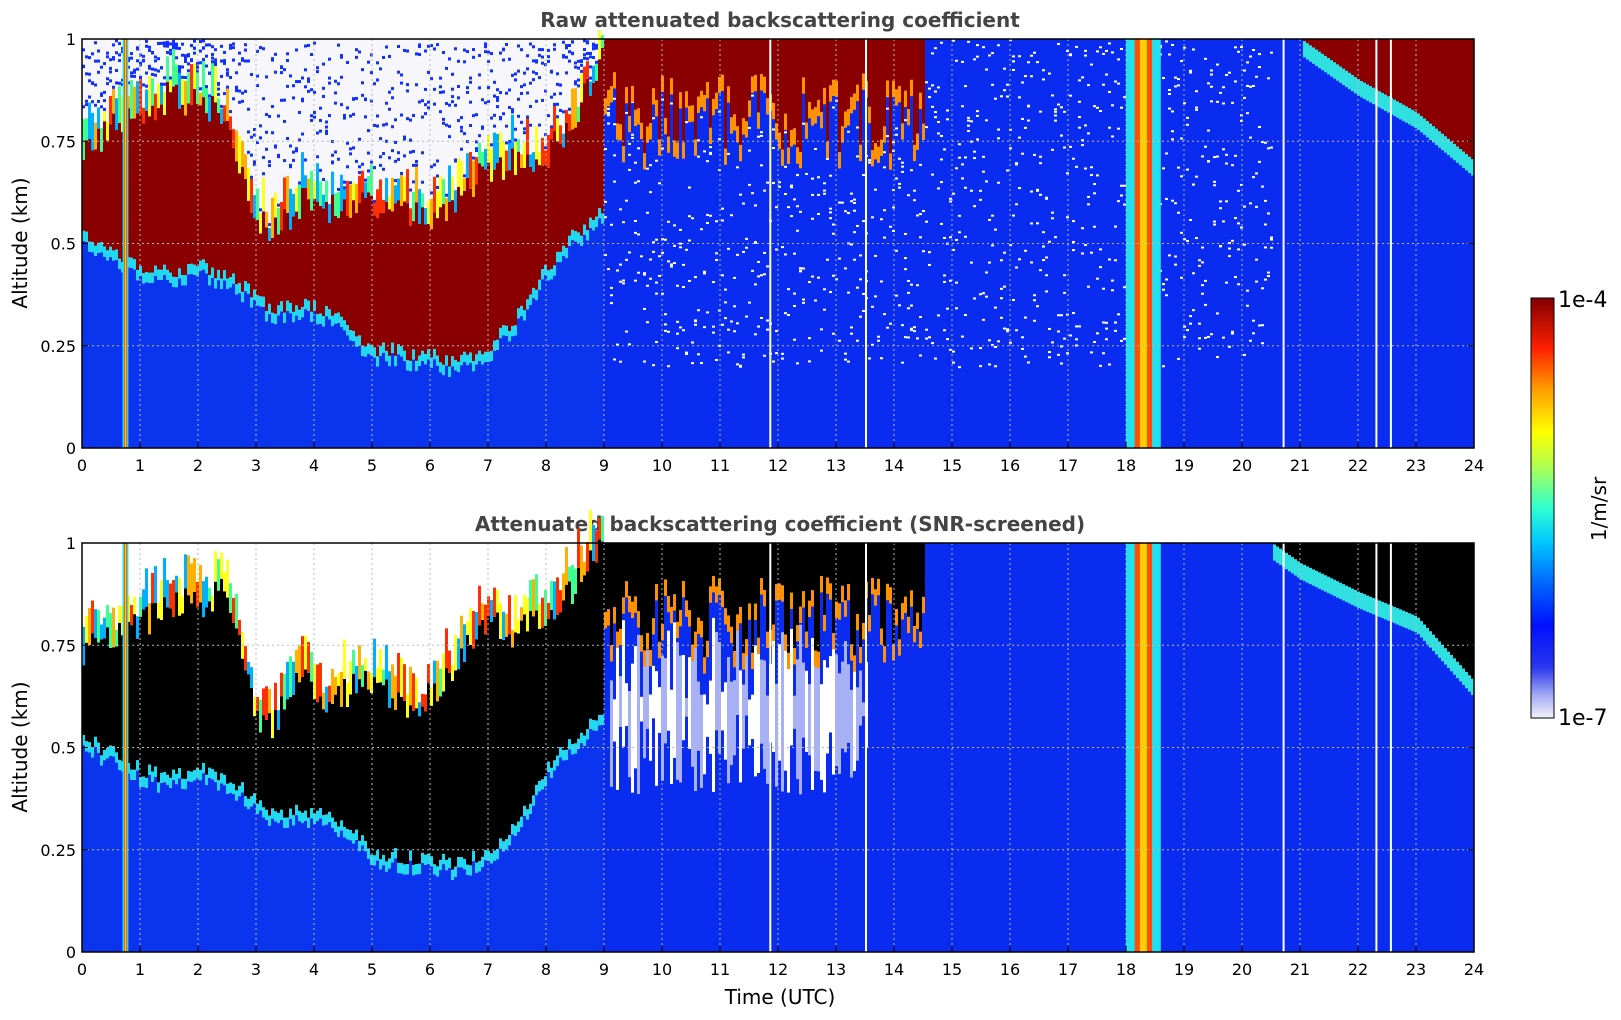  What do you see at coordinates (635, 707) in the screenshot?
I see `screened-gap-cell` at bounding box center [635, 707].